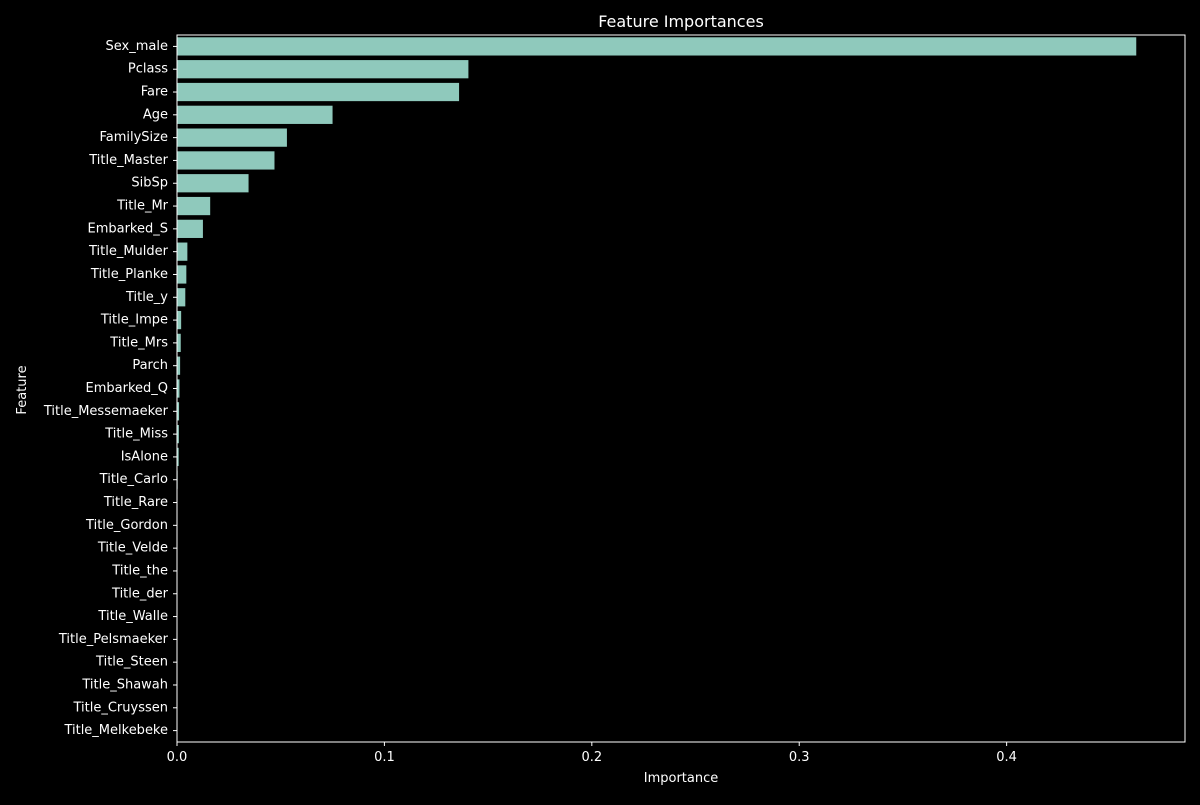 Image resolution: width=1200 pixels, height=805 pixels. Describe the element at coordinates (1006, 757) in the screenshot. I see `x-tick-label: 0.4` at that location.